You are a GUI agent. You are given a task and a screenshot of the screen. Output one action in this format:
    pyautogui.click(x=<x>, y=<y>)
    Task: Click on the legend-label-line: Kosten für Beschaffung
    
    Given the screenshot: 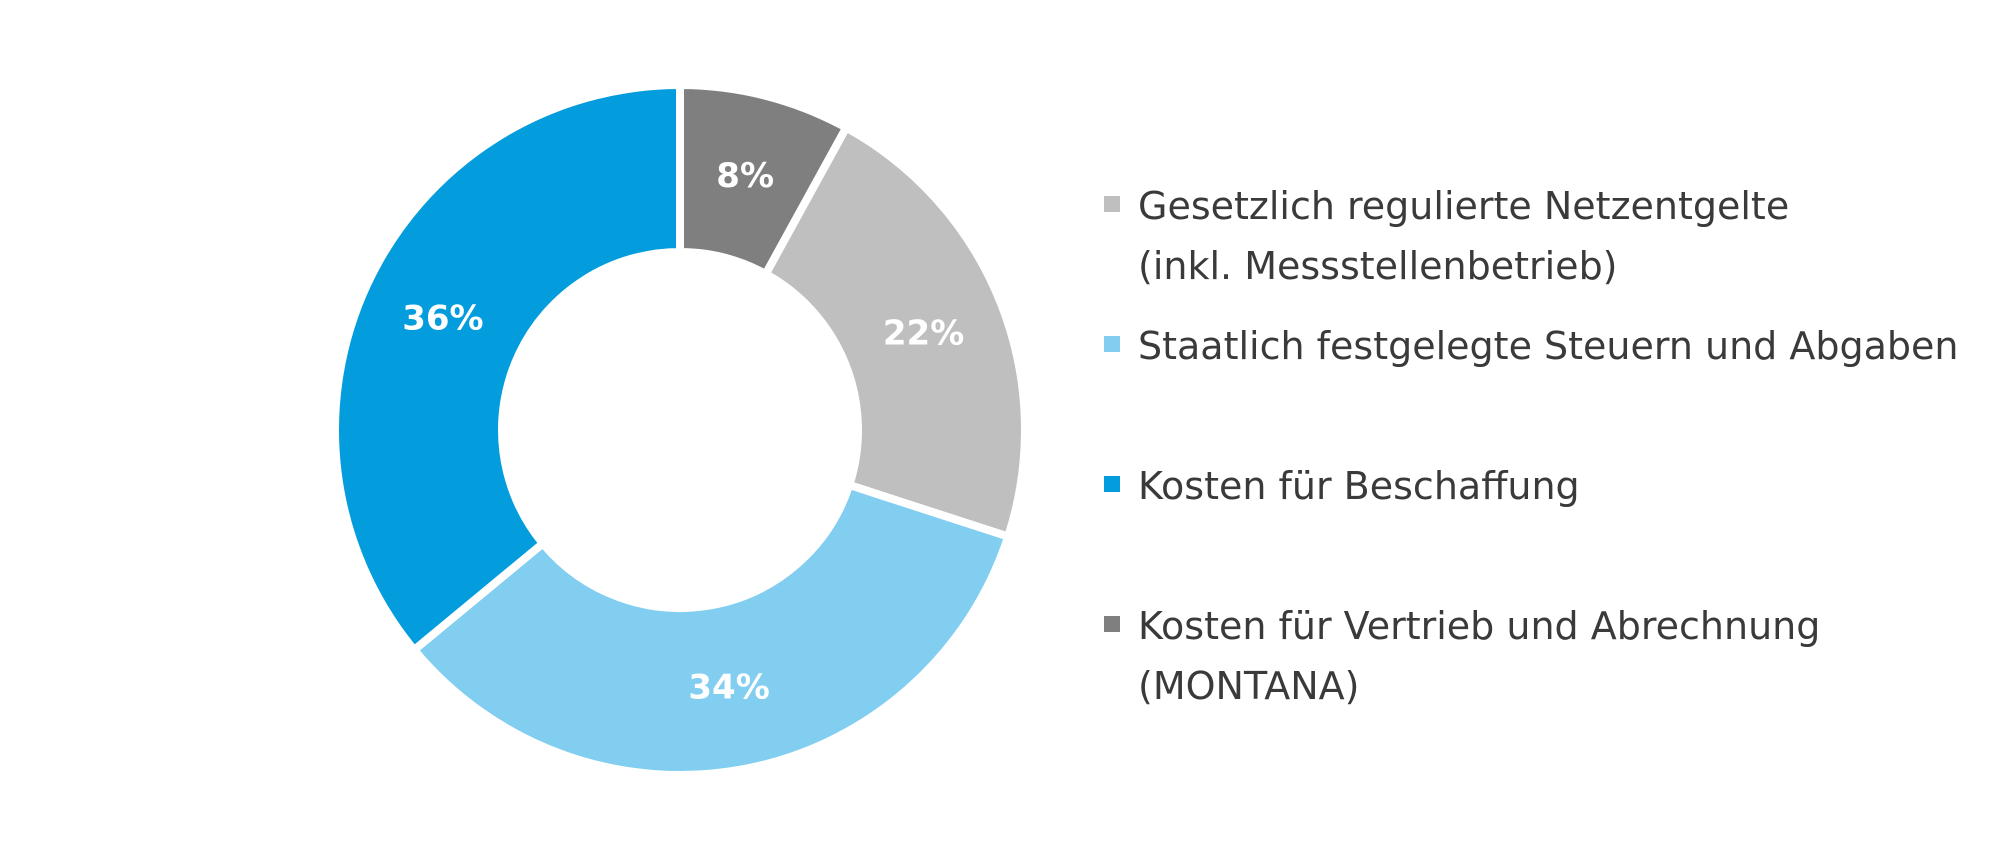 What is the action you would take?
    pyautogui.click(x=1359, y=486)
    